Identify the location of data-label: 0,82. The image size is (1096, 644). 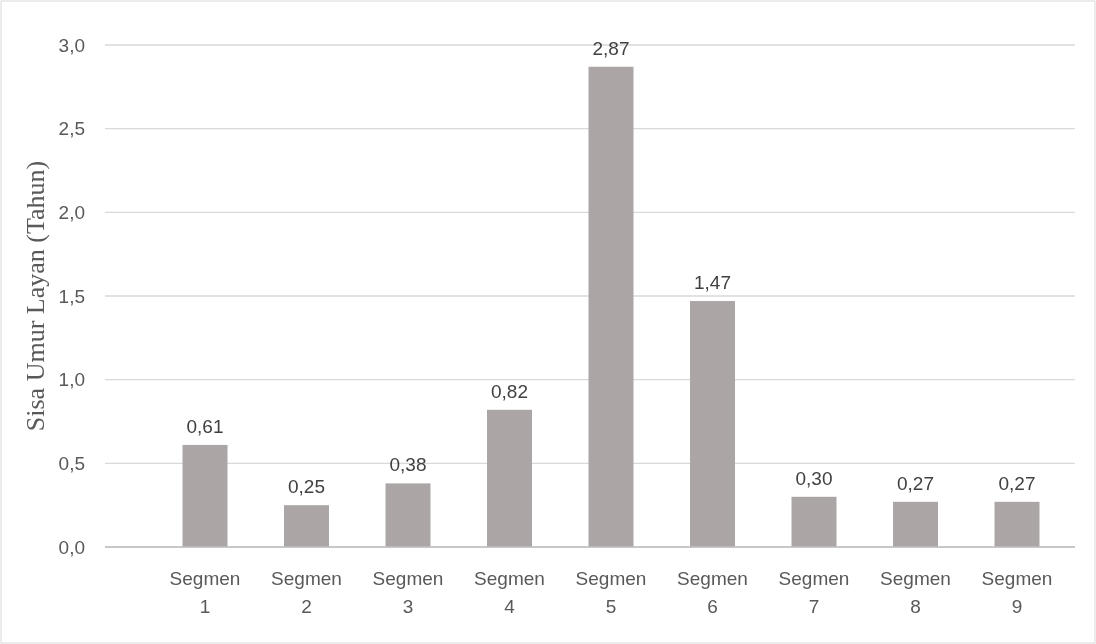
(509, 391).